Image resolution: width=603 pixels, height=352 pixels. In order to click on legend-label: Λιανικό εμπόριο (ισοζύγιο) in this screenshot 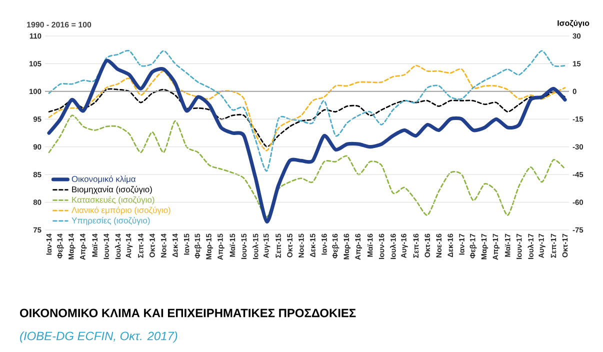, I will do `click(121, 210)`.